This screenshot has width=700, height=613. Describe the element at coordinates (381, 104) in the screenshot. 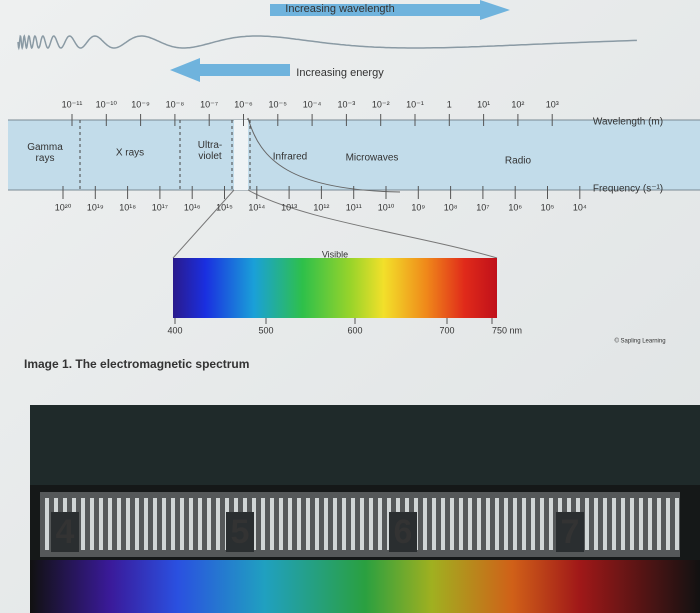

I see `wavelength-tick-label: 10⁻²` at that location.